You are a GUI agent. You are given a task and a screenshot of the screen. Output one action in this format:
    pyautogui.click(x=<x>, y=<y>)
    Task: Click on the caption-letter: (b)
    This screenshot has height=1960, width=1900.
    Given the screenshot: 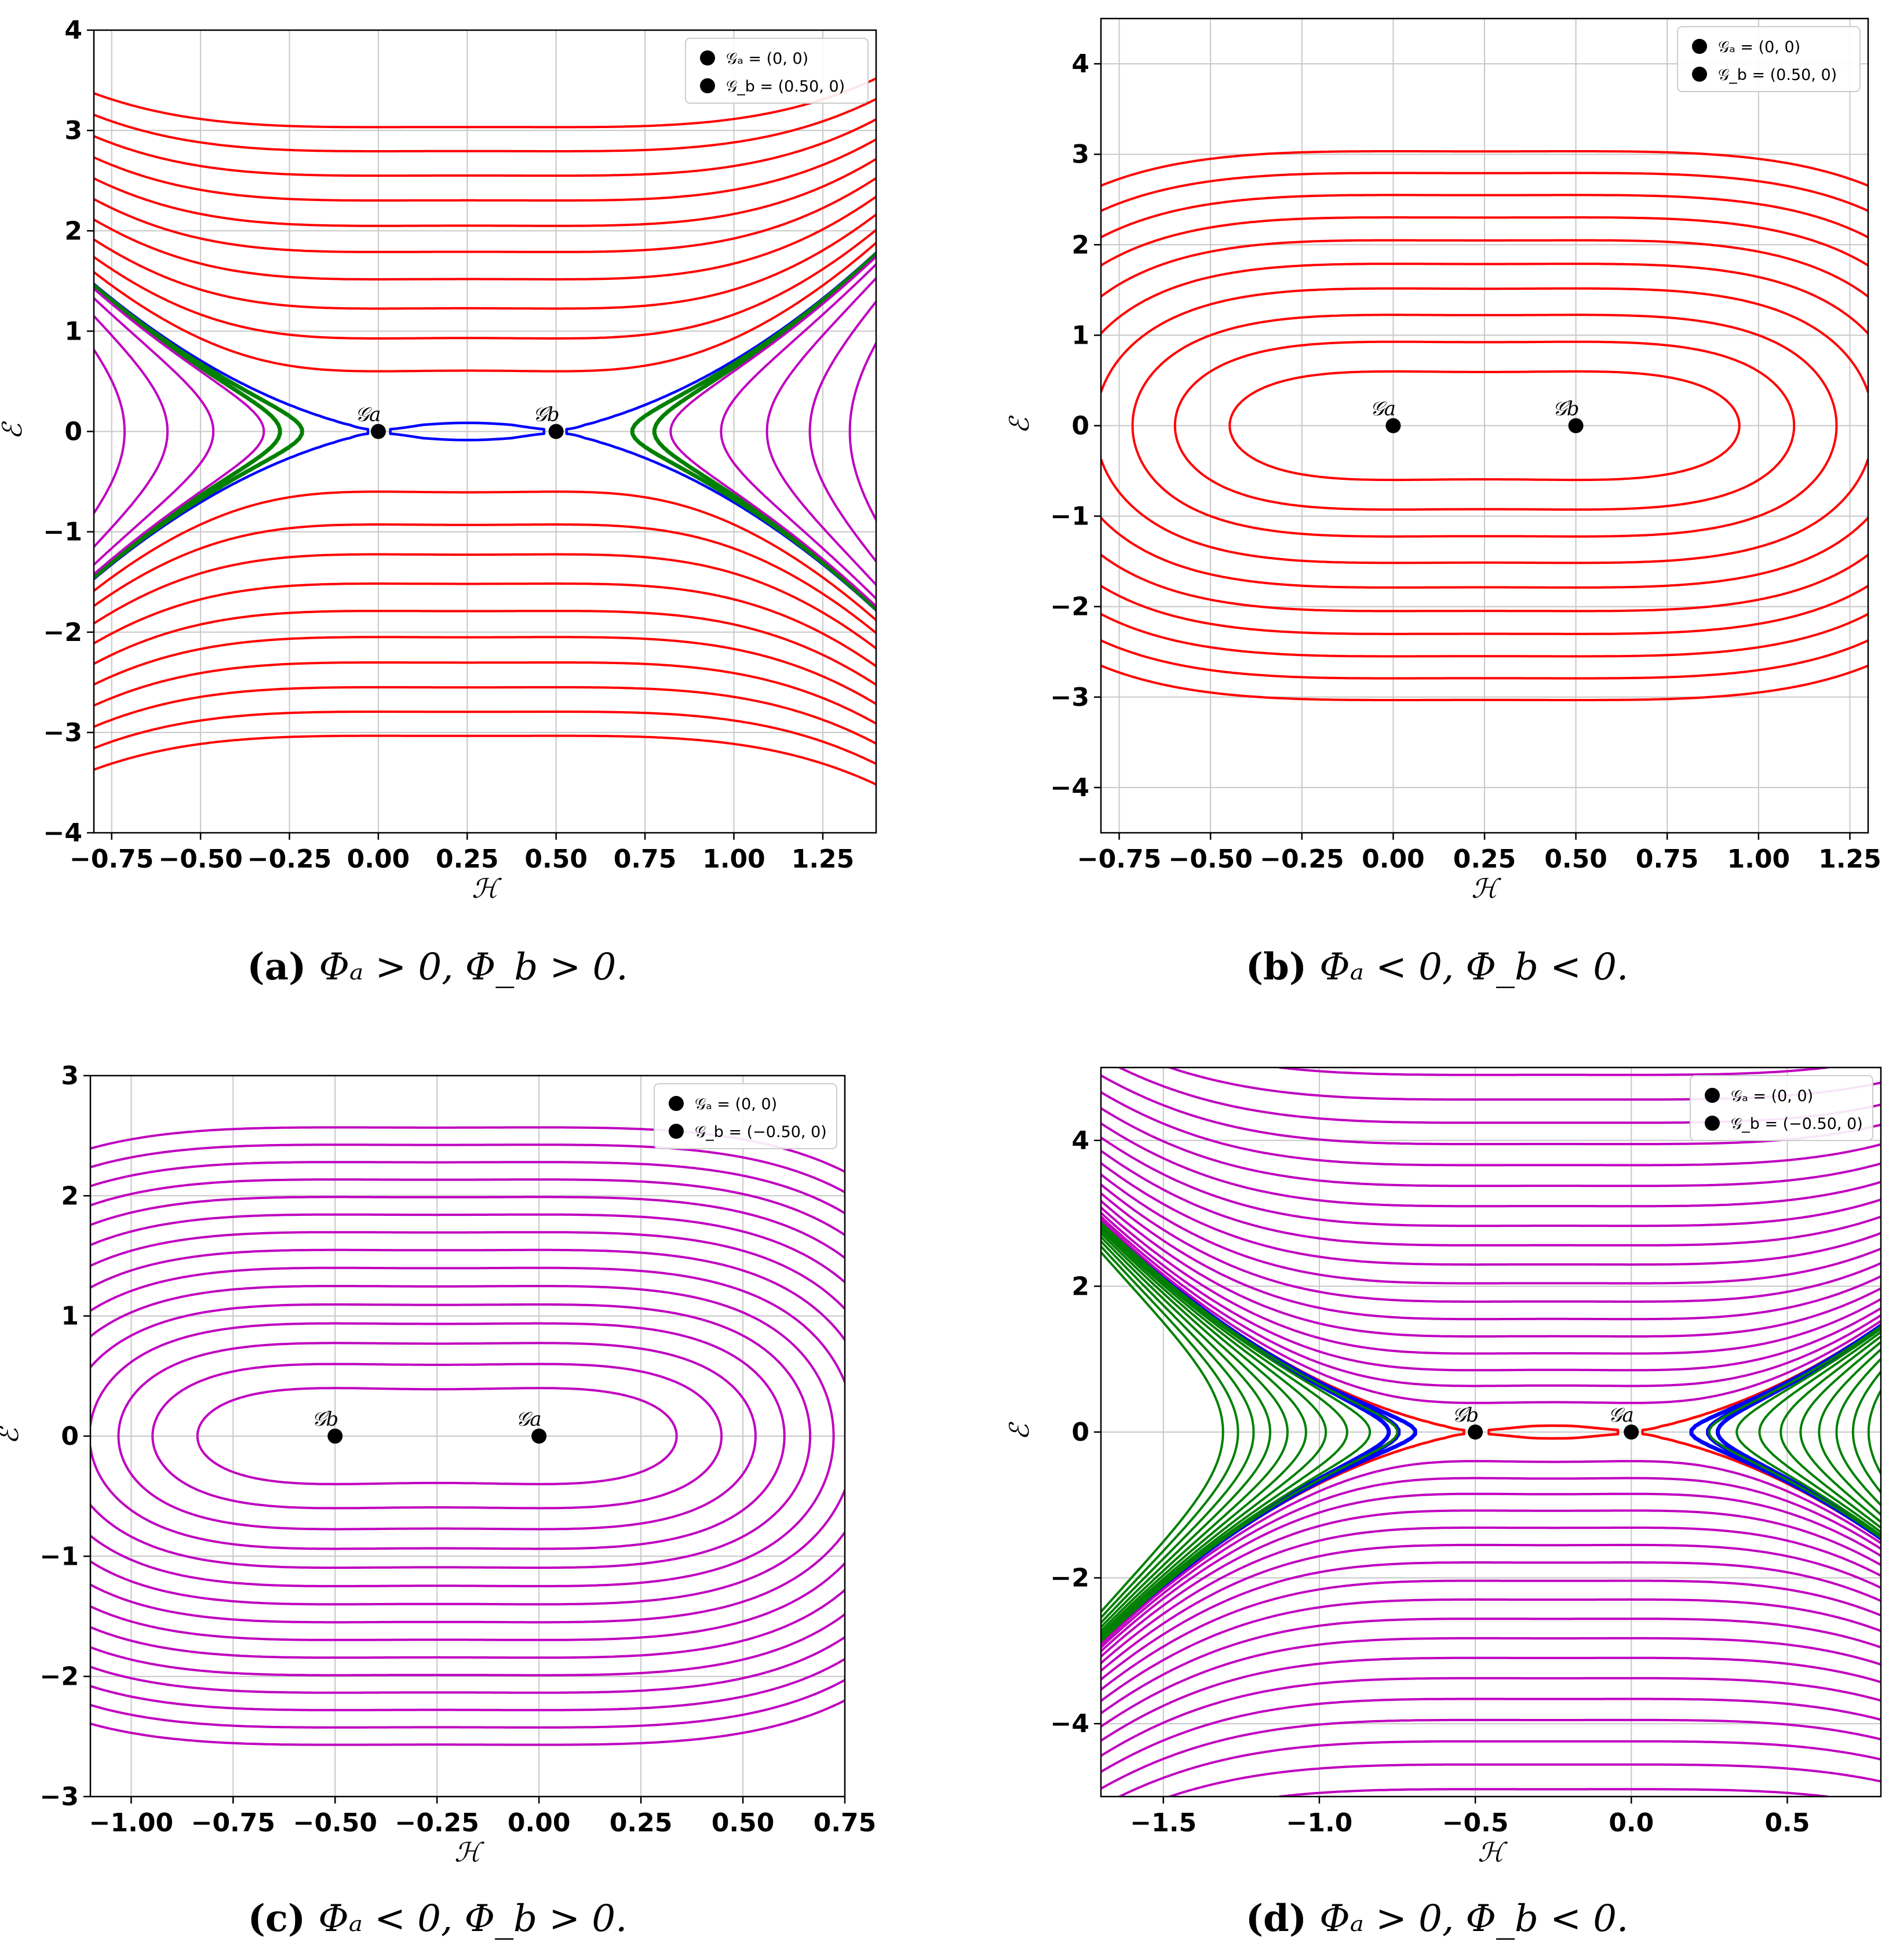 What is the action you would take?
    pyautogui.click(x=1283, y=967)
    